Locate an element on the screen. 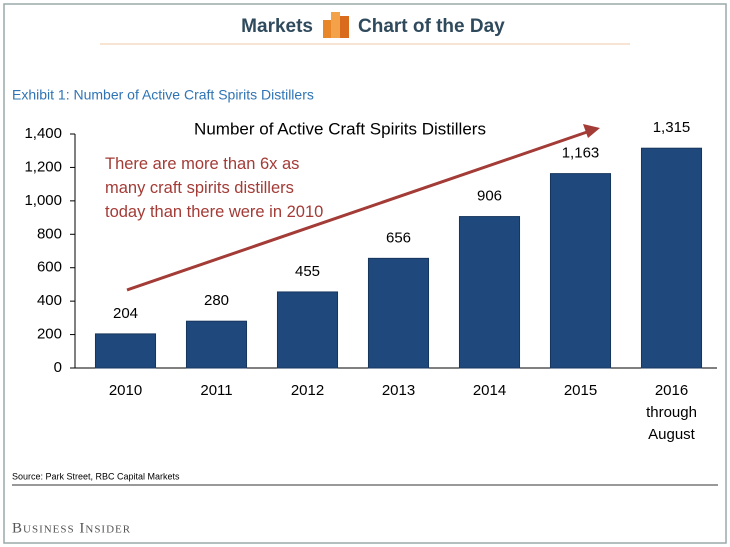  brand: Business Insider is located at coordinates (71, 528).